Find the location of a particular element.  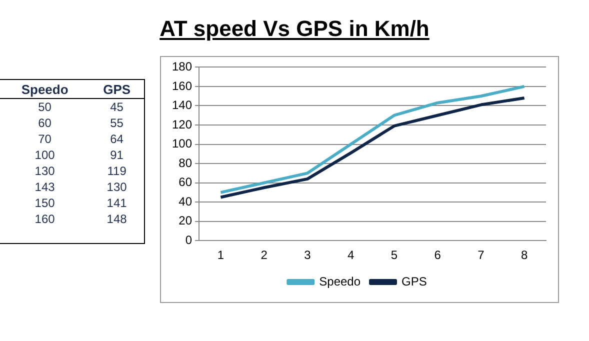

text: 91 is located at coordinates (116, 155).